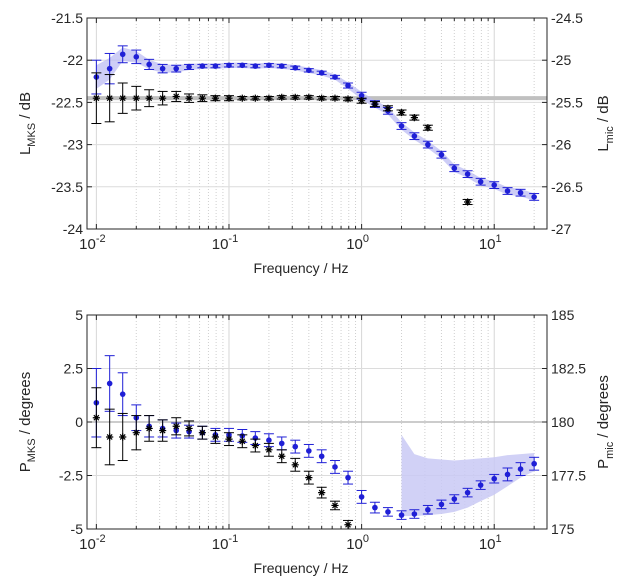 The width and height of the screenshot is (634, 582). What do you see at coordinates (25, 107) in the screenshot?
I see `y-left-axis-label-rest: / dB` at bounding box center [25, 107].